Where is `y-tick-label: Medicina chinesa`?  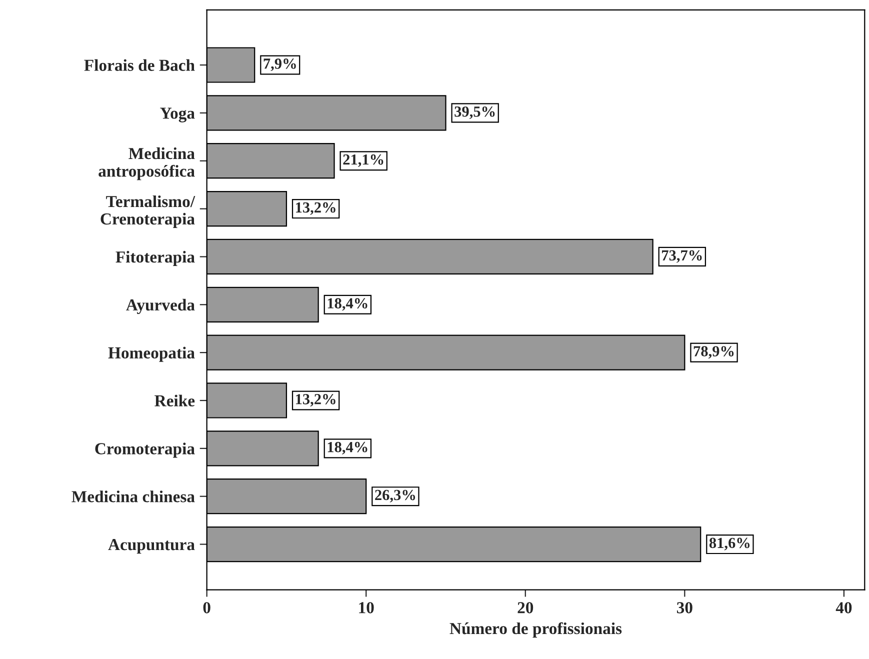
y-tick-label: Medicina chinesa is located at coordinates (133, 496).